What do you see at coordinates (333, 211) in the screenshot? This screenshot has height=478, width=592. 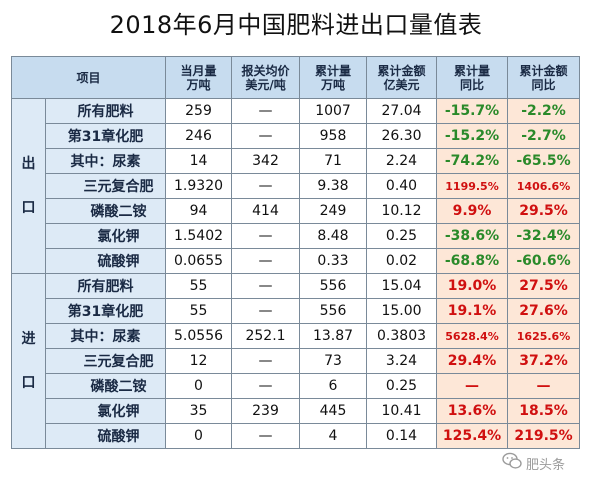 I see `cell-cum-qty: 249` at bounding box center [333, 211].